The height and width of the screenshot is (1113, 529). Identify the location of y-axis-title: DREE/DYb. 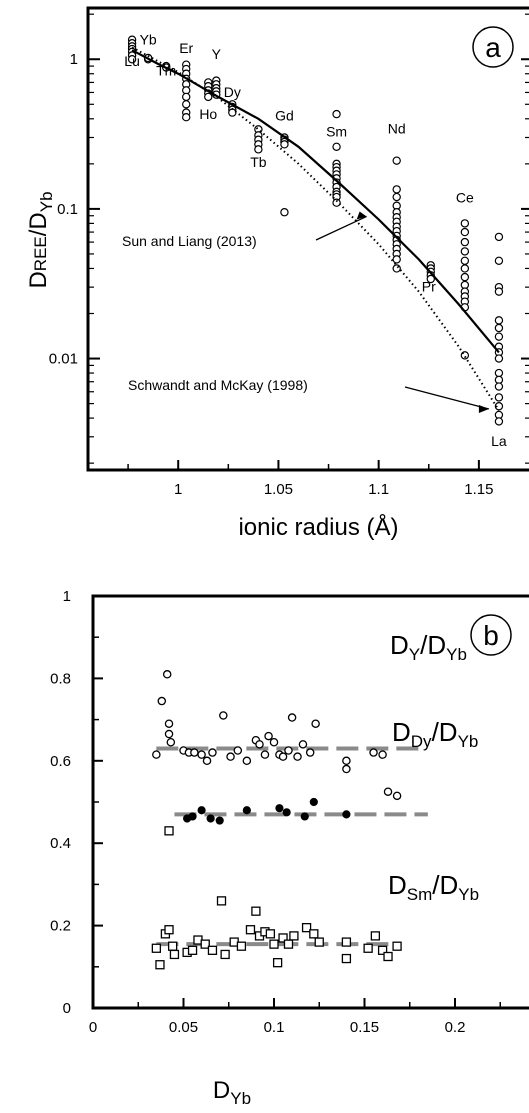
(40, 239).